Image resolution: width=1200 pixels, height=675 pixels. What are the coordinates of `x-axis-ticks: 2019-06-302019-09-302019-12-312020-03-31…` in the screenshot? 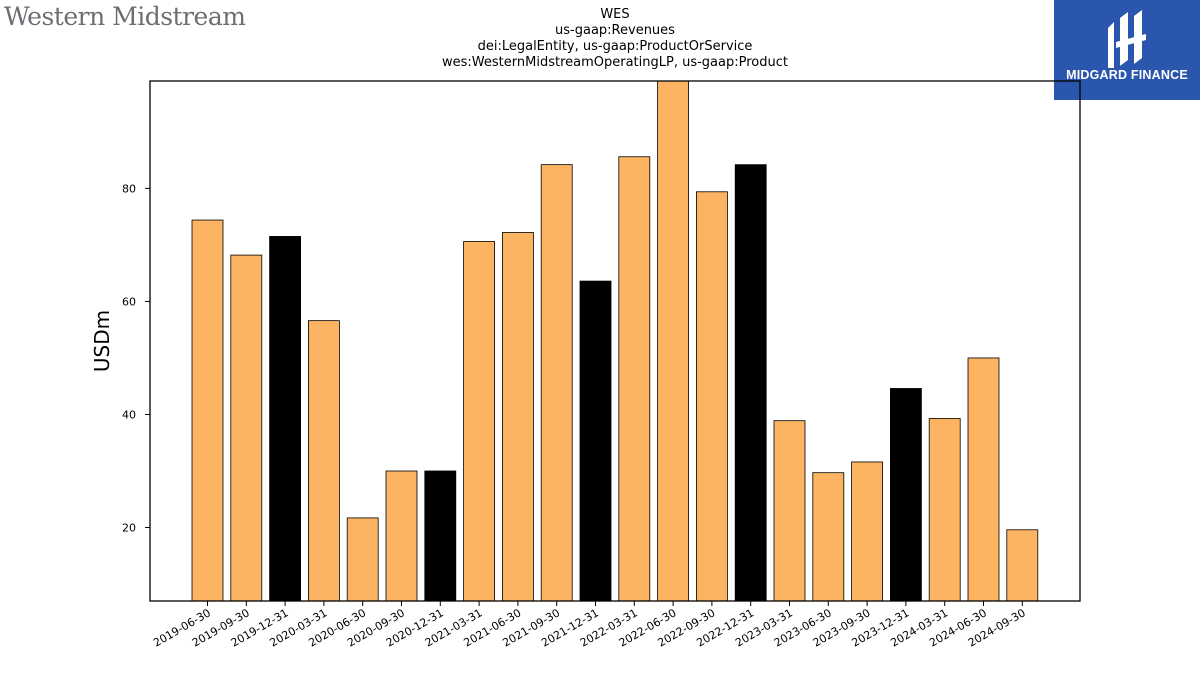 It's located at (589, 625).